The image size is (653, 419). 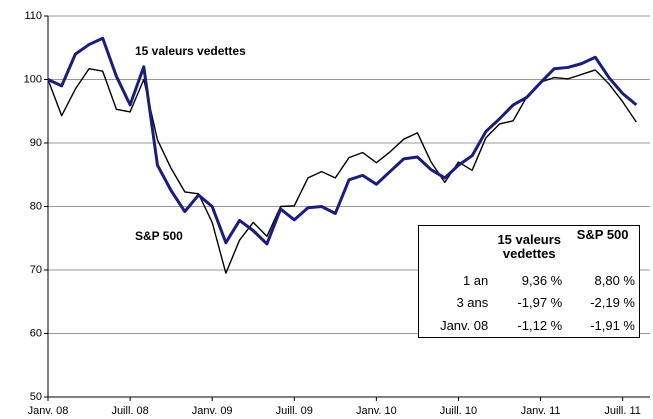 What do you see at coordinates (472, 303) in the screenshot?
I see `table-cell: 3 ans` at bounding box center [472, 303].